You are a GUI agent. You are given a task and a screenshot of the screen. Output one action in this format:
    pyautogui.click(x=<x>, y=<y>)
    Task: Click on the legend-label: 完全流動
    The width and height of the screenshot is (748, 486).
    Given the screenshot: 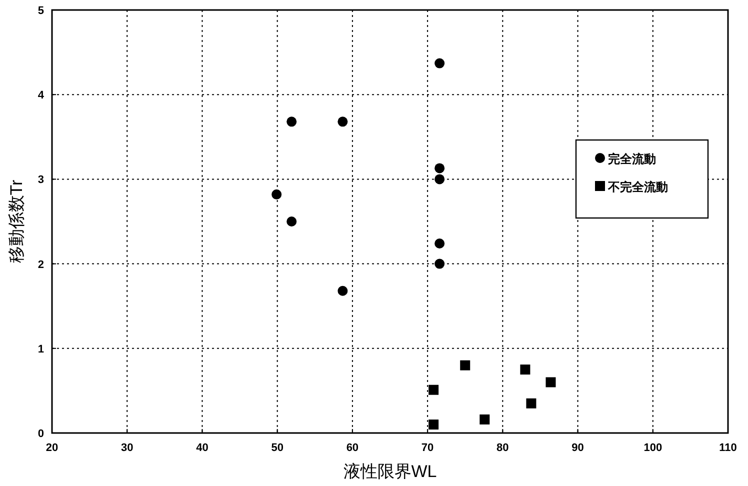 What is the action you would take?
    pyautogui.click(x=632, y=159)
    